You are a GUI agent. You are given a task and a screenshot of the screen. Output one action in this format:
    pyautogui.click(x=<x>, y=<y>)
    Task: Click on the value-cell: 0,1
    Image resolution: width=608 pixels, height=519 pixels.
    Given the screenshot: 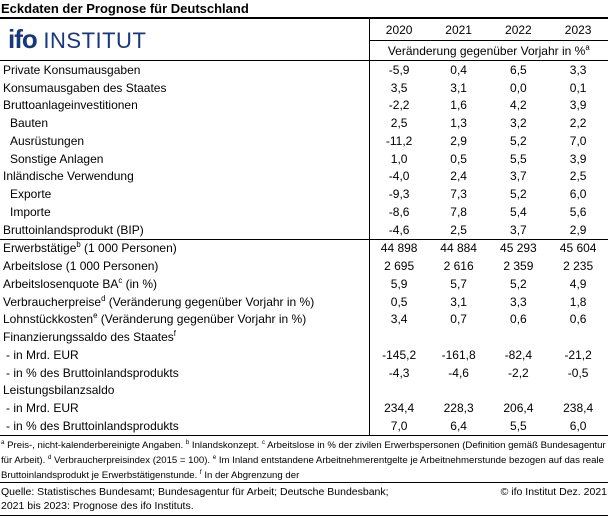 What is the action you would take?
    pyautogui.click(x=578, y=87)
    